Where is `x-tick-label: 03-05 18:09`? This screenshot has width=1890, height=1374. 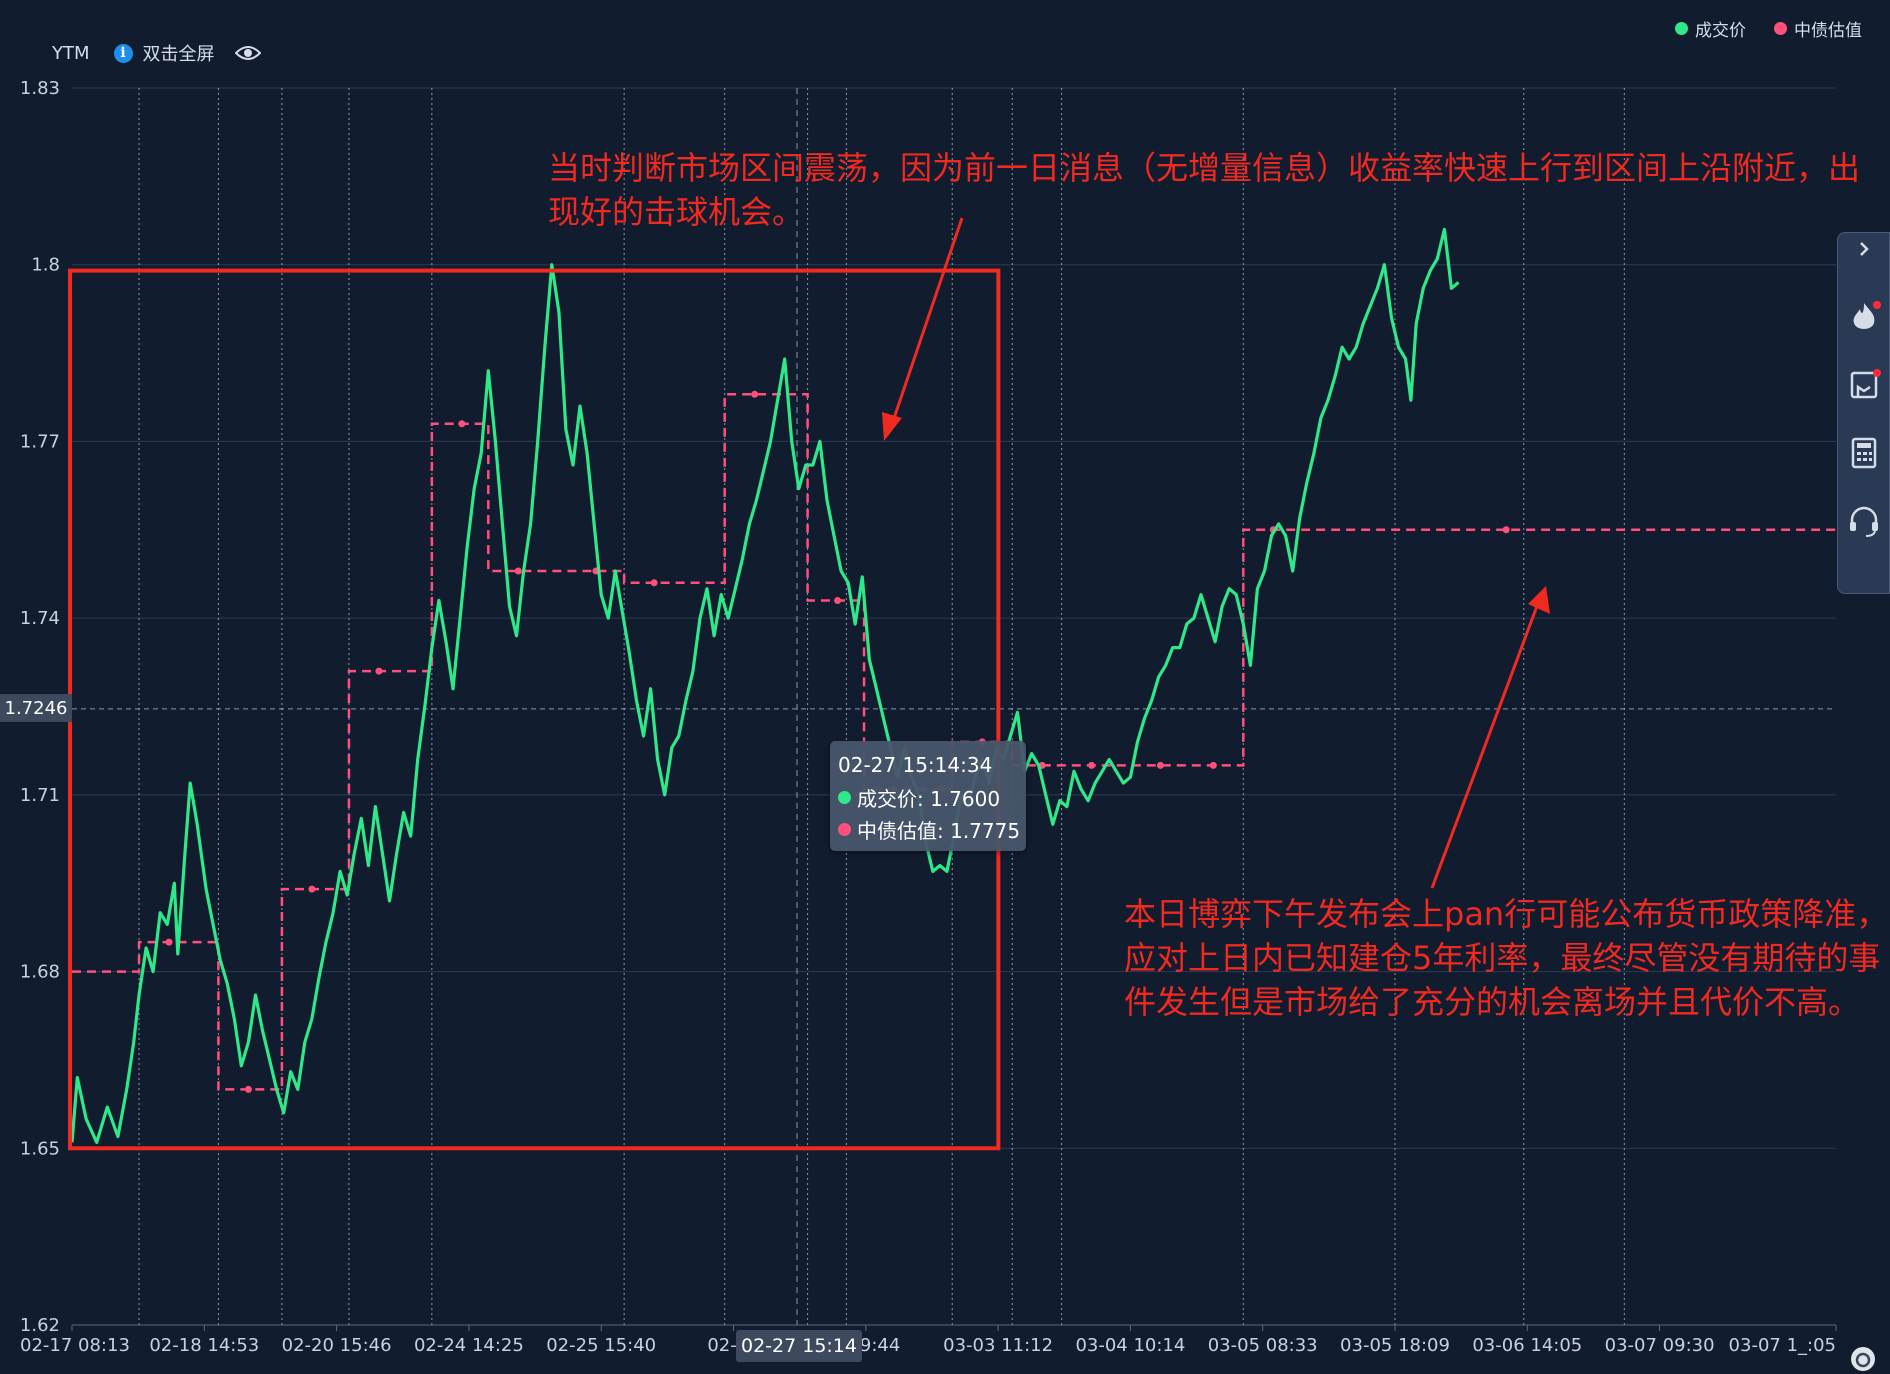
x-tick-label: 03-05 18:09 is located at coordinates (1395, 1345).